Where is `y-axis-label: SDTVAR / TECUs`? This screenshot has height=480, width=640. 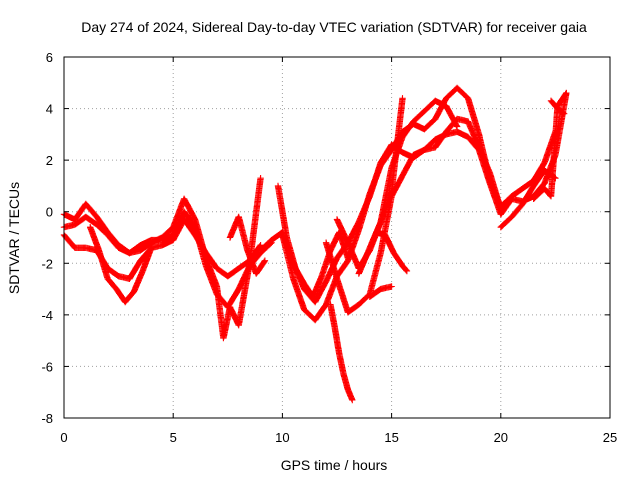
y-axis-label: SDTVAR / TECUs is located at coordinates (14, 238).